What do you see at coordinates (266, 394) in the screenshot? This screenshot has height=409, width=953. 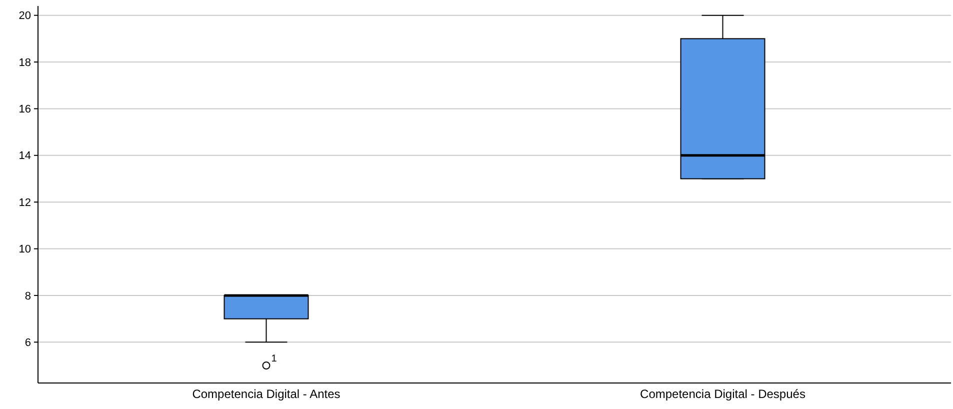 I see `x-tick-label: Competencia Digital - Antes` at bounding box center [266, 394].